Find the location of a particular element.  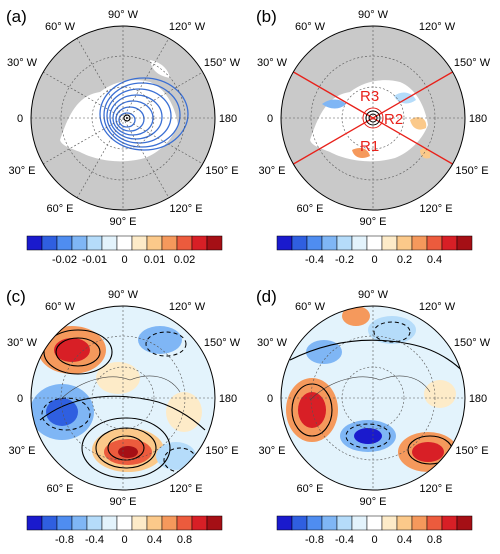

map-a is located at coordinates (123, 118).